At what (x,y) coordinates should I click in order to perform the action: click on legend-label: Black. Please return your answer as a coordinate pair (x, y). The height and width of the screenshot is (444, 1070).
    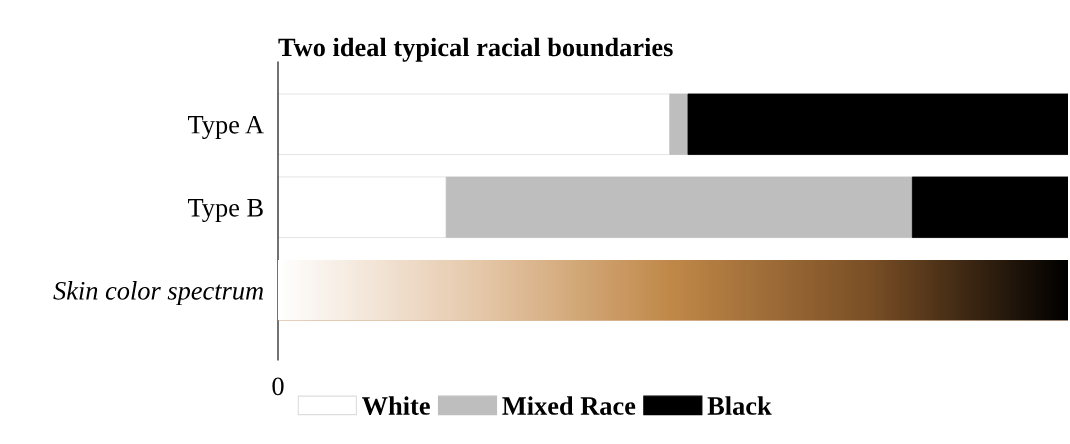
    Looking at the image, I should click on (739, 405).